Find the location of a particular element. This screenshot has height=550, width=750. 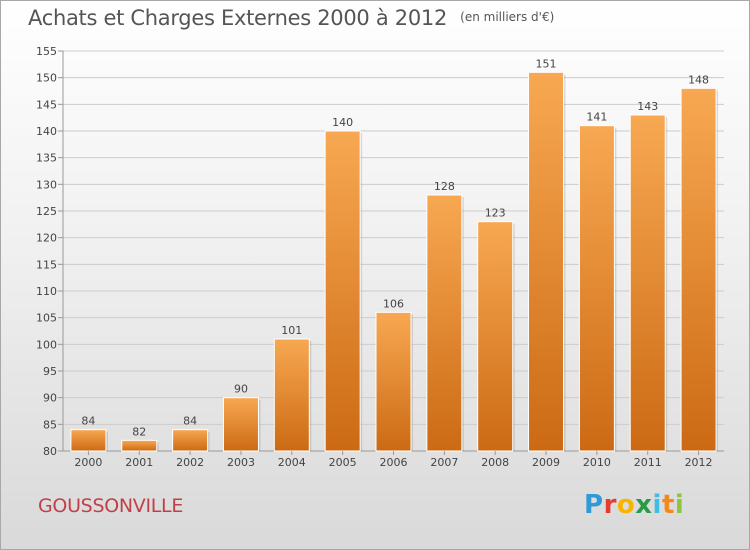

y-tick-label: 150 is located at coordinates (46, 78).